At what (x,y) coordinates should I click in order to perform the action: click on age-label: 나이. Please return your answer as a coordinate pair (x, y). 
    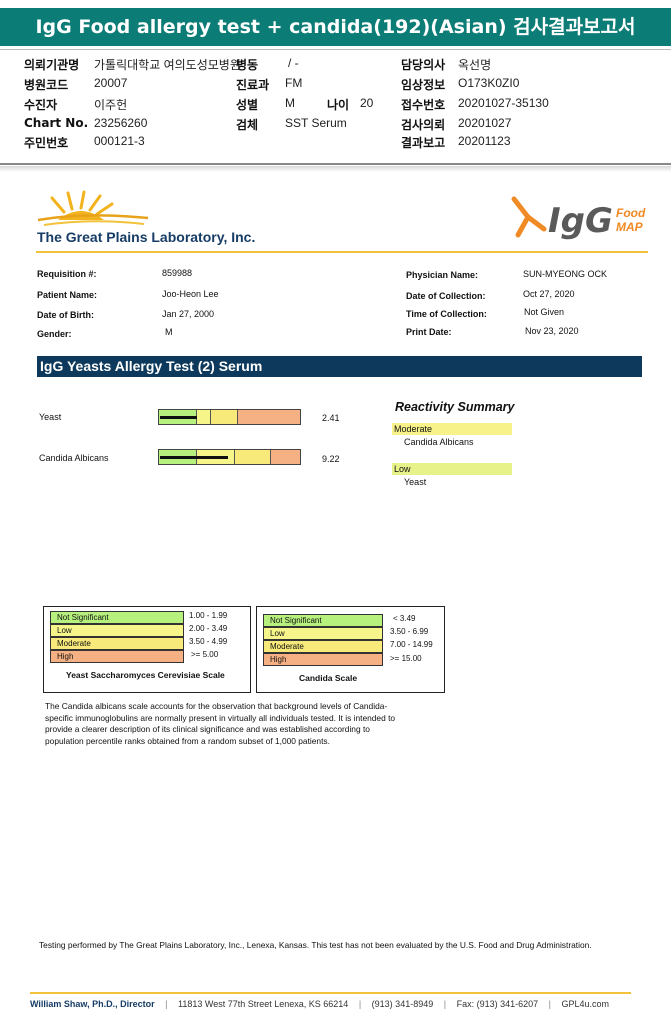
    Looking at the image, I should click on (338, 105).